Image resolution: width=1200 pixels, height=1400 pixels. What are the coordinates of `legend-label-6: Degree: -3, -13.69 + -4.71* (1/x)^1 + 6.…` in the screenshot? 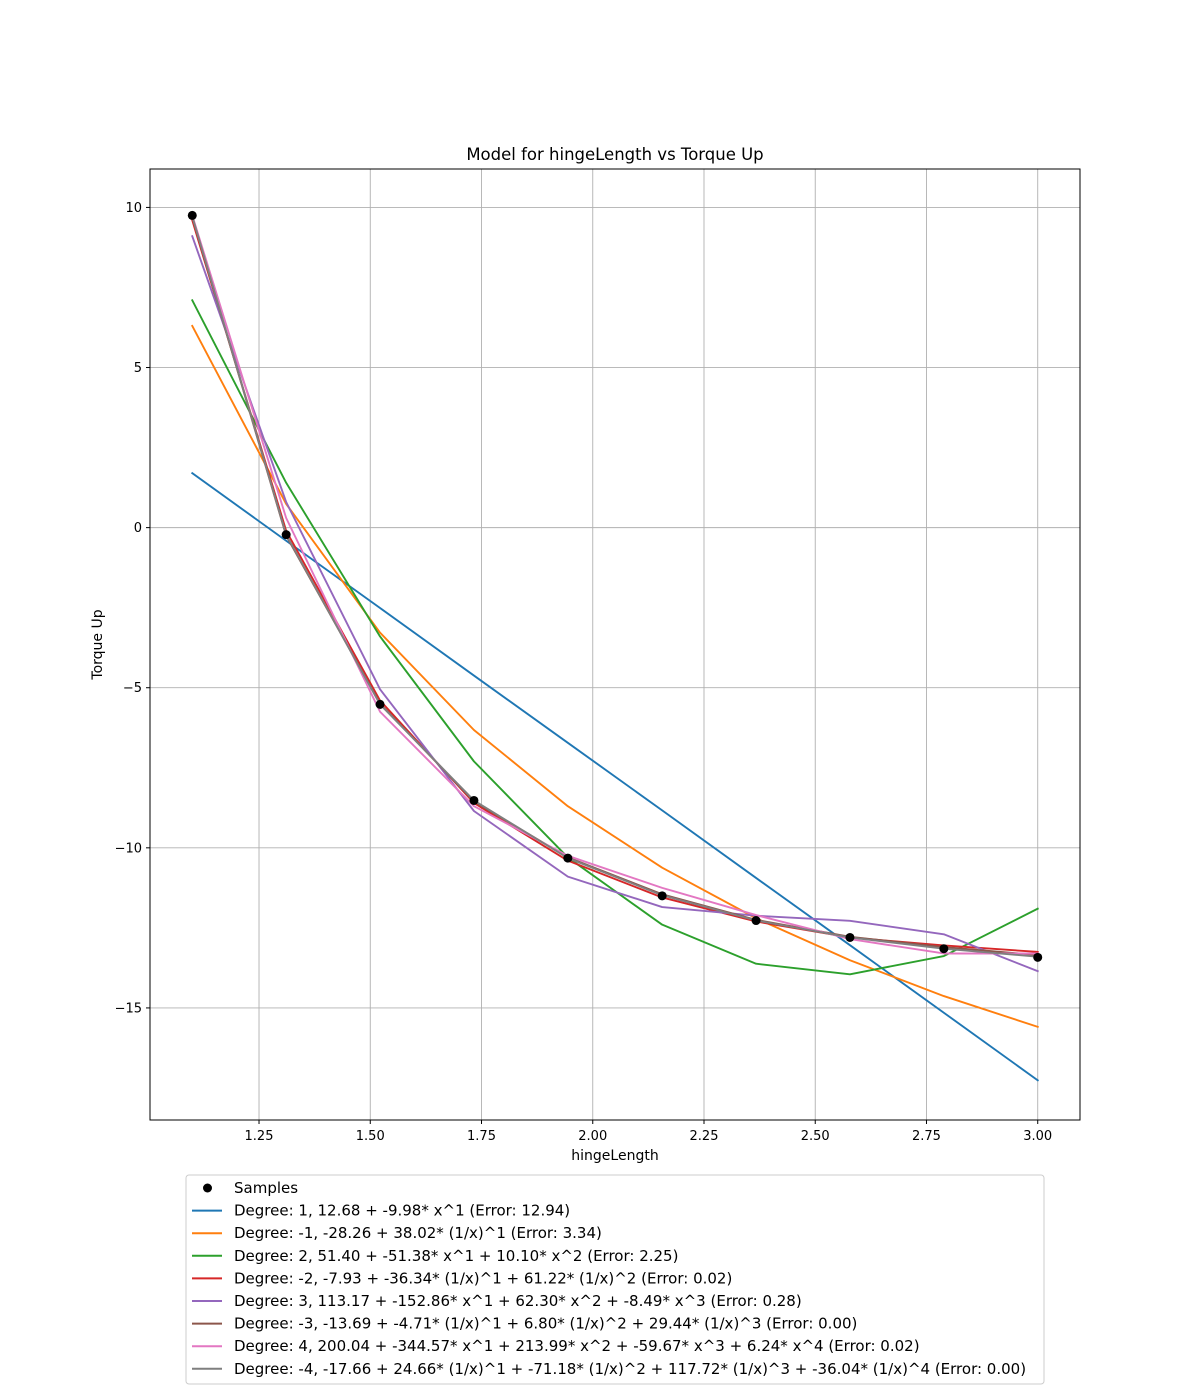 It's located at (545, 1324).